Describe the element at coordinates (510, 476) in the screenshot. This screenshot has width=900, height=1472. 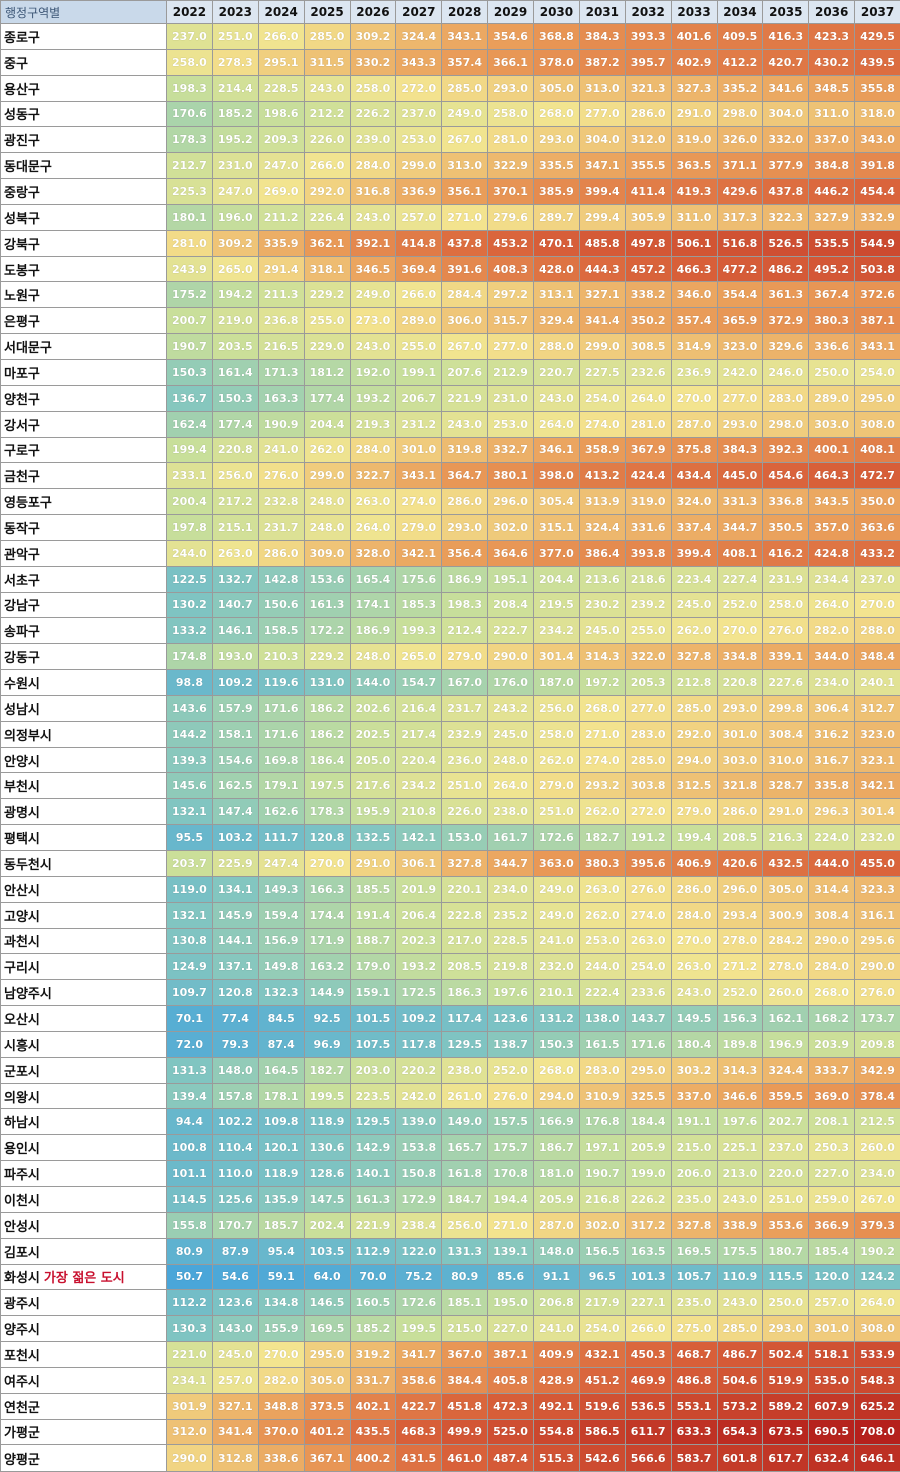
I see `heatmap-cell: 380.1` at that location.